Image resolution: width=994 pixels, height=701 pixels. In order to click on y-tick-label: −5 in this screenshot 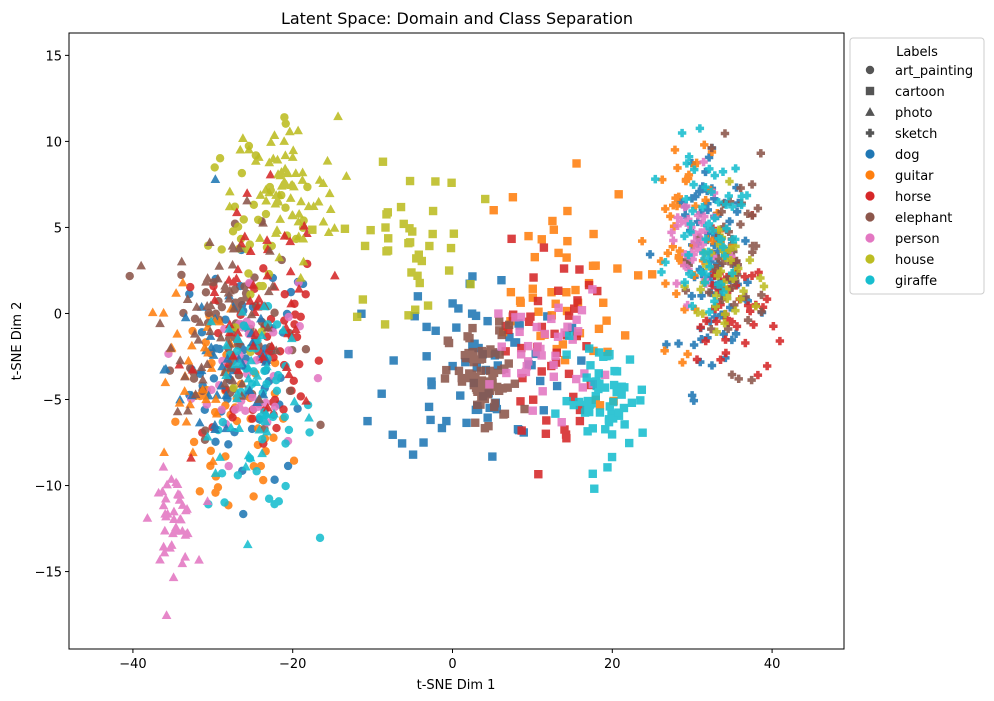, I will do `click(52, 401)`.